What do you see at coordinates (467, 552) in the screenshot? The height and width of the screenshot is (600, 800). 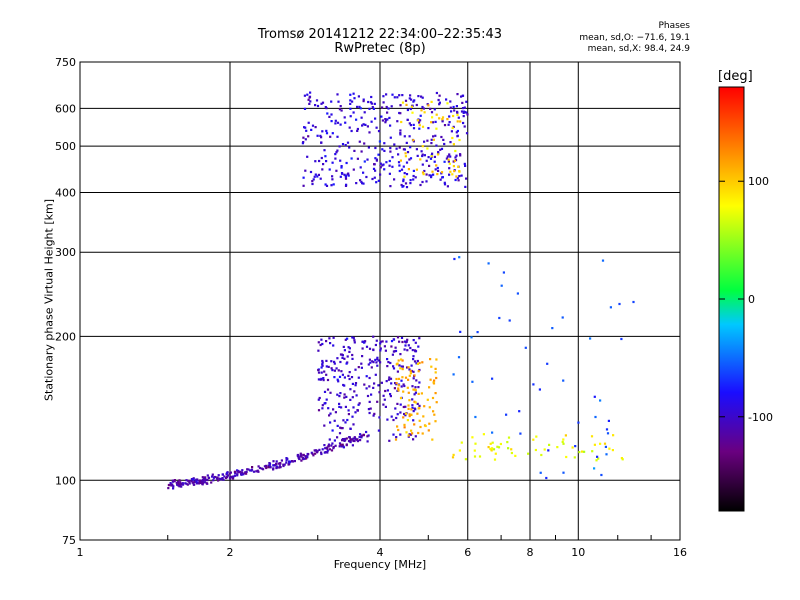 I see `x-tick-label: 6` at bounding box center [467, 552].